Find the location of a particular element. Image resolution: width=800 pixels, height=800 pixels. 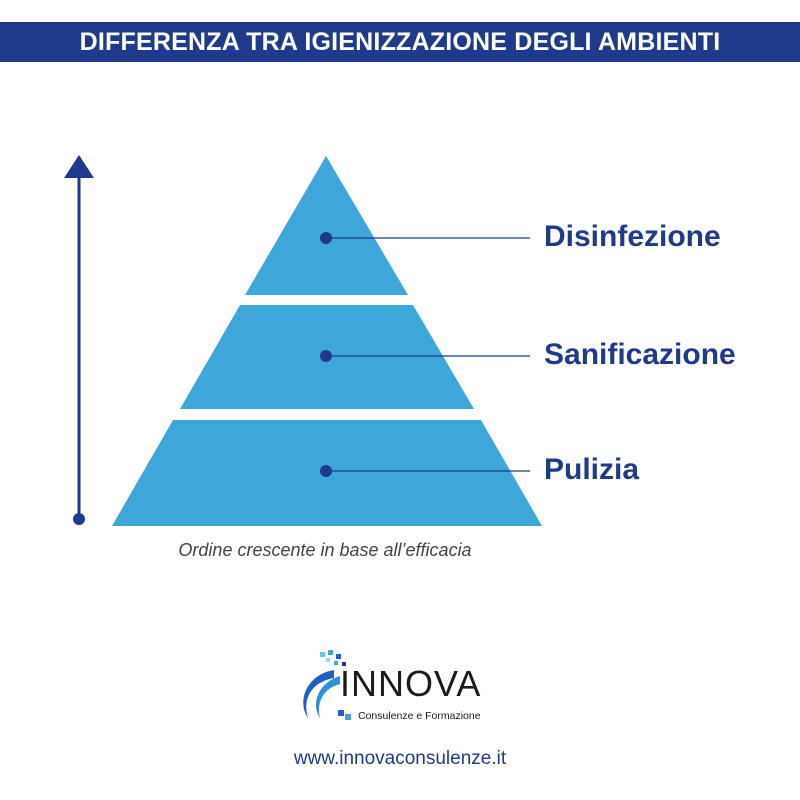

logo-tagline: Consulenze e Formazione is located at coordinates (419, 716).